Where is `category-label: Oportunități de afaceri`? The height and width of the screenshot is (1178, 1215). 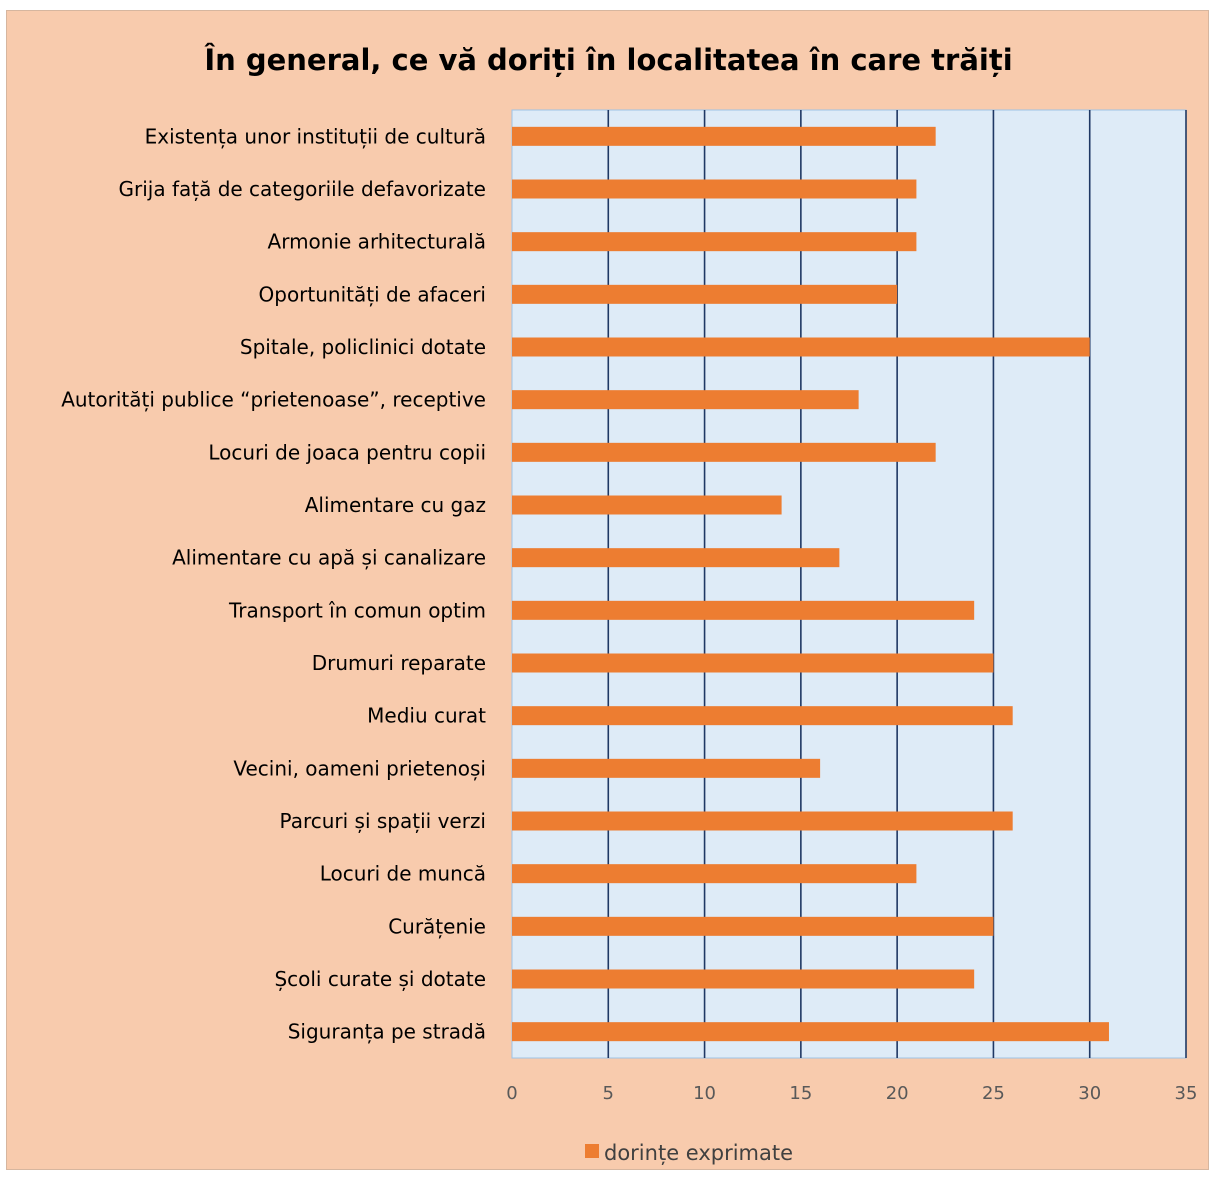 category-label: Oportunități de afaceri is located at coordinates (373, 294).